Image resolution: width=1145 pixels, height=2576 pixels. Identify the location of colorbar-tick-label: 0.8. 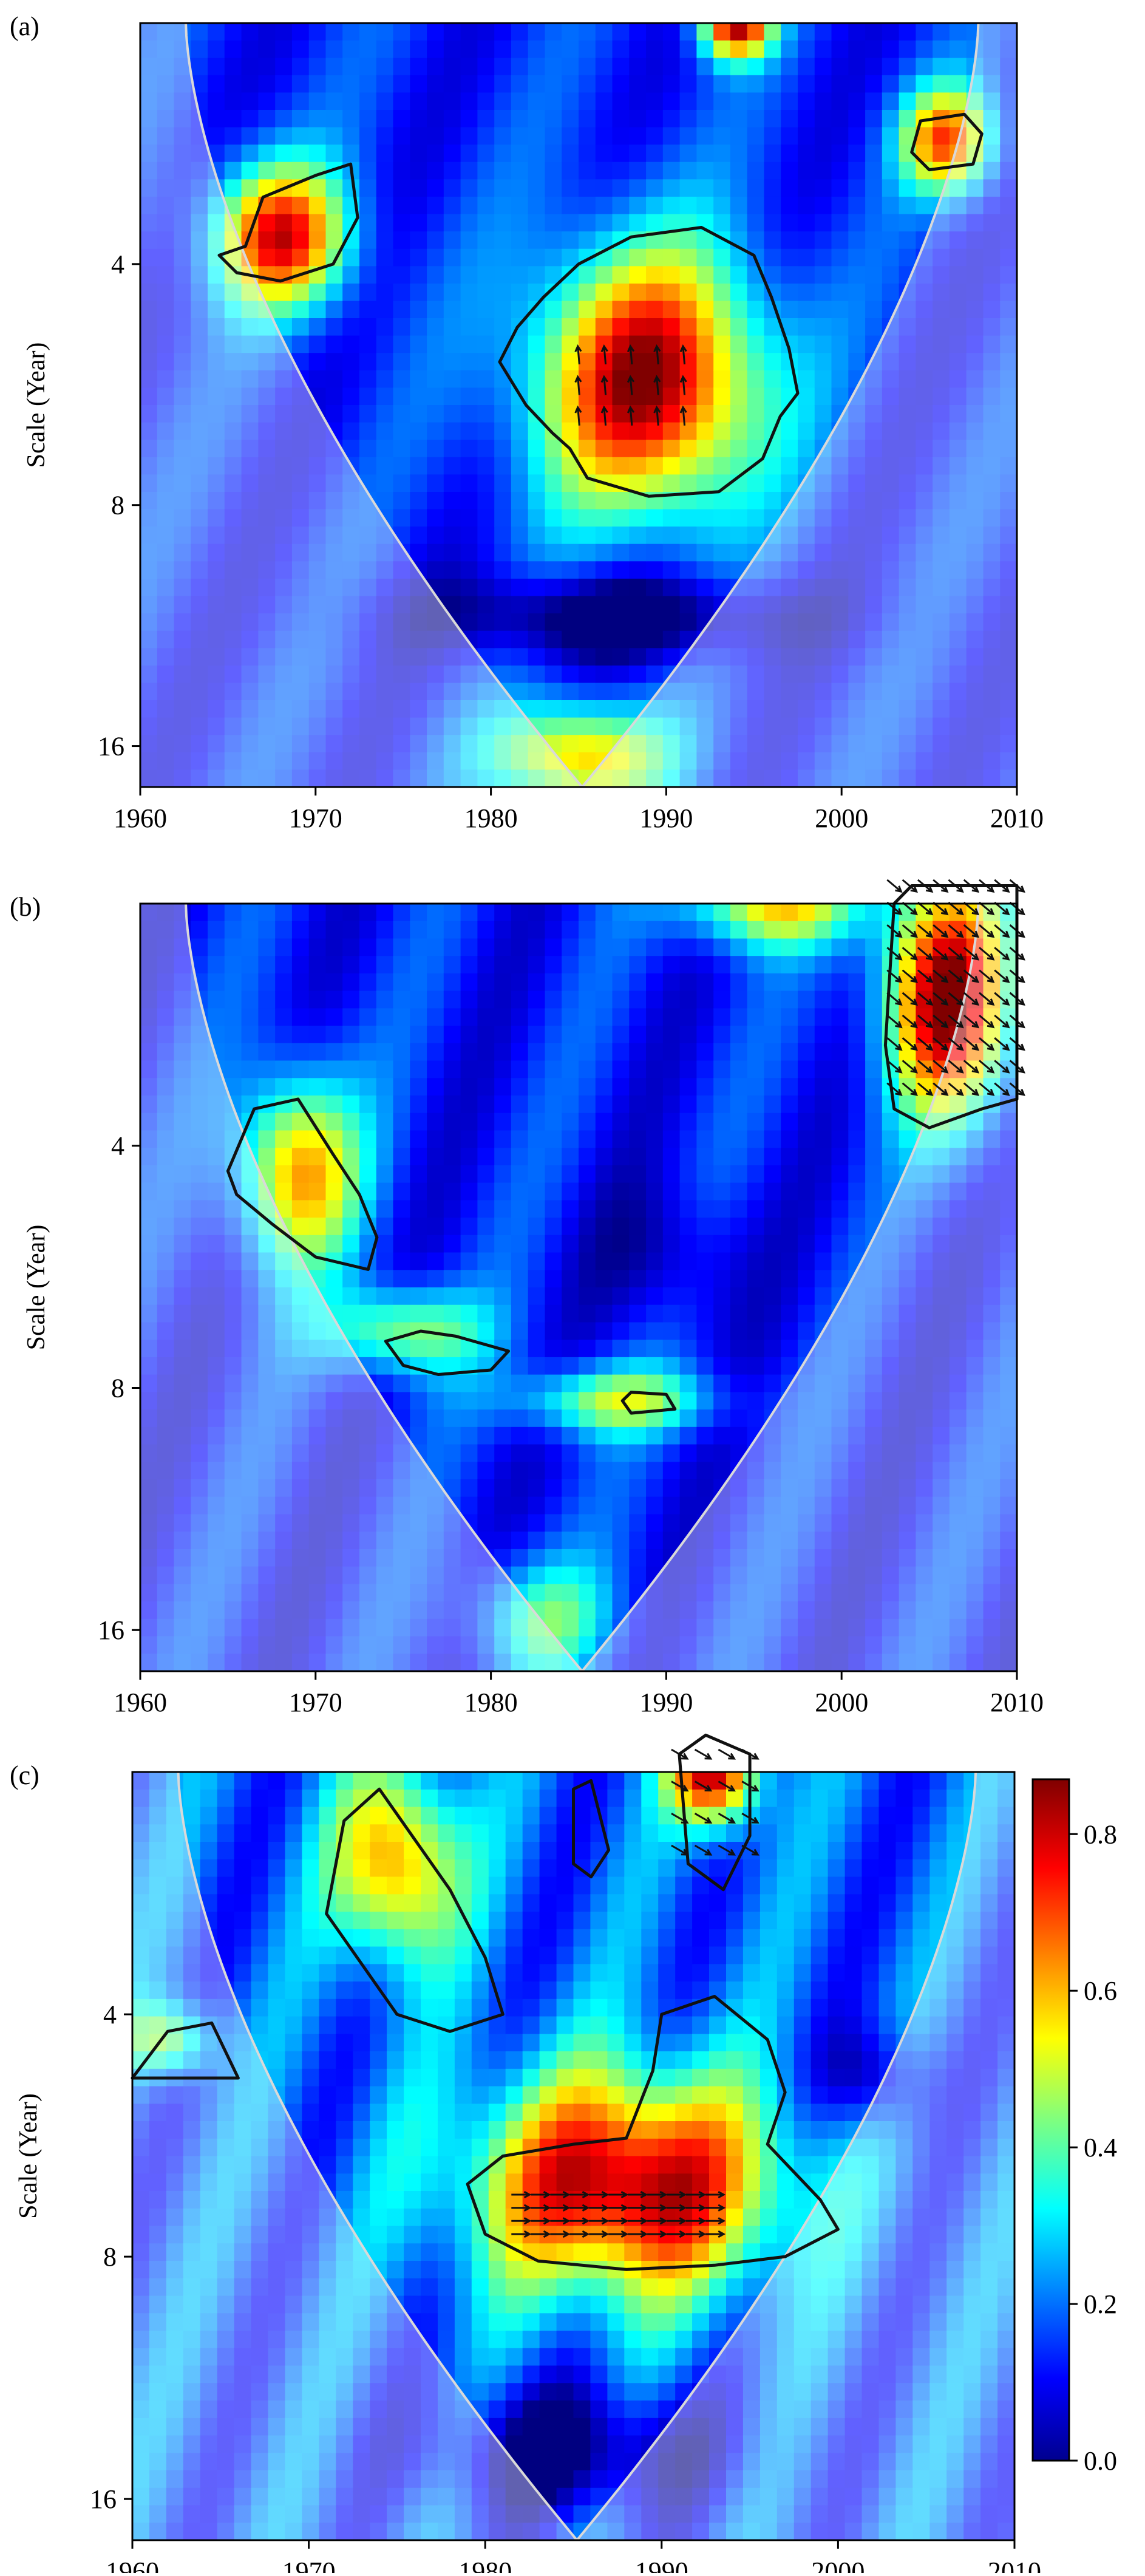
(1100, 1834).